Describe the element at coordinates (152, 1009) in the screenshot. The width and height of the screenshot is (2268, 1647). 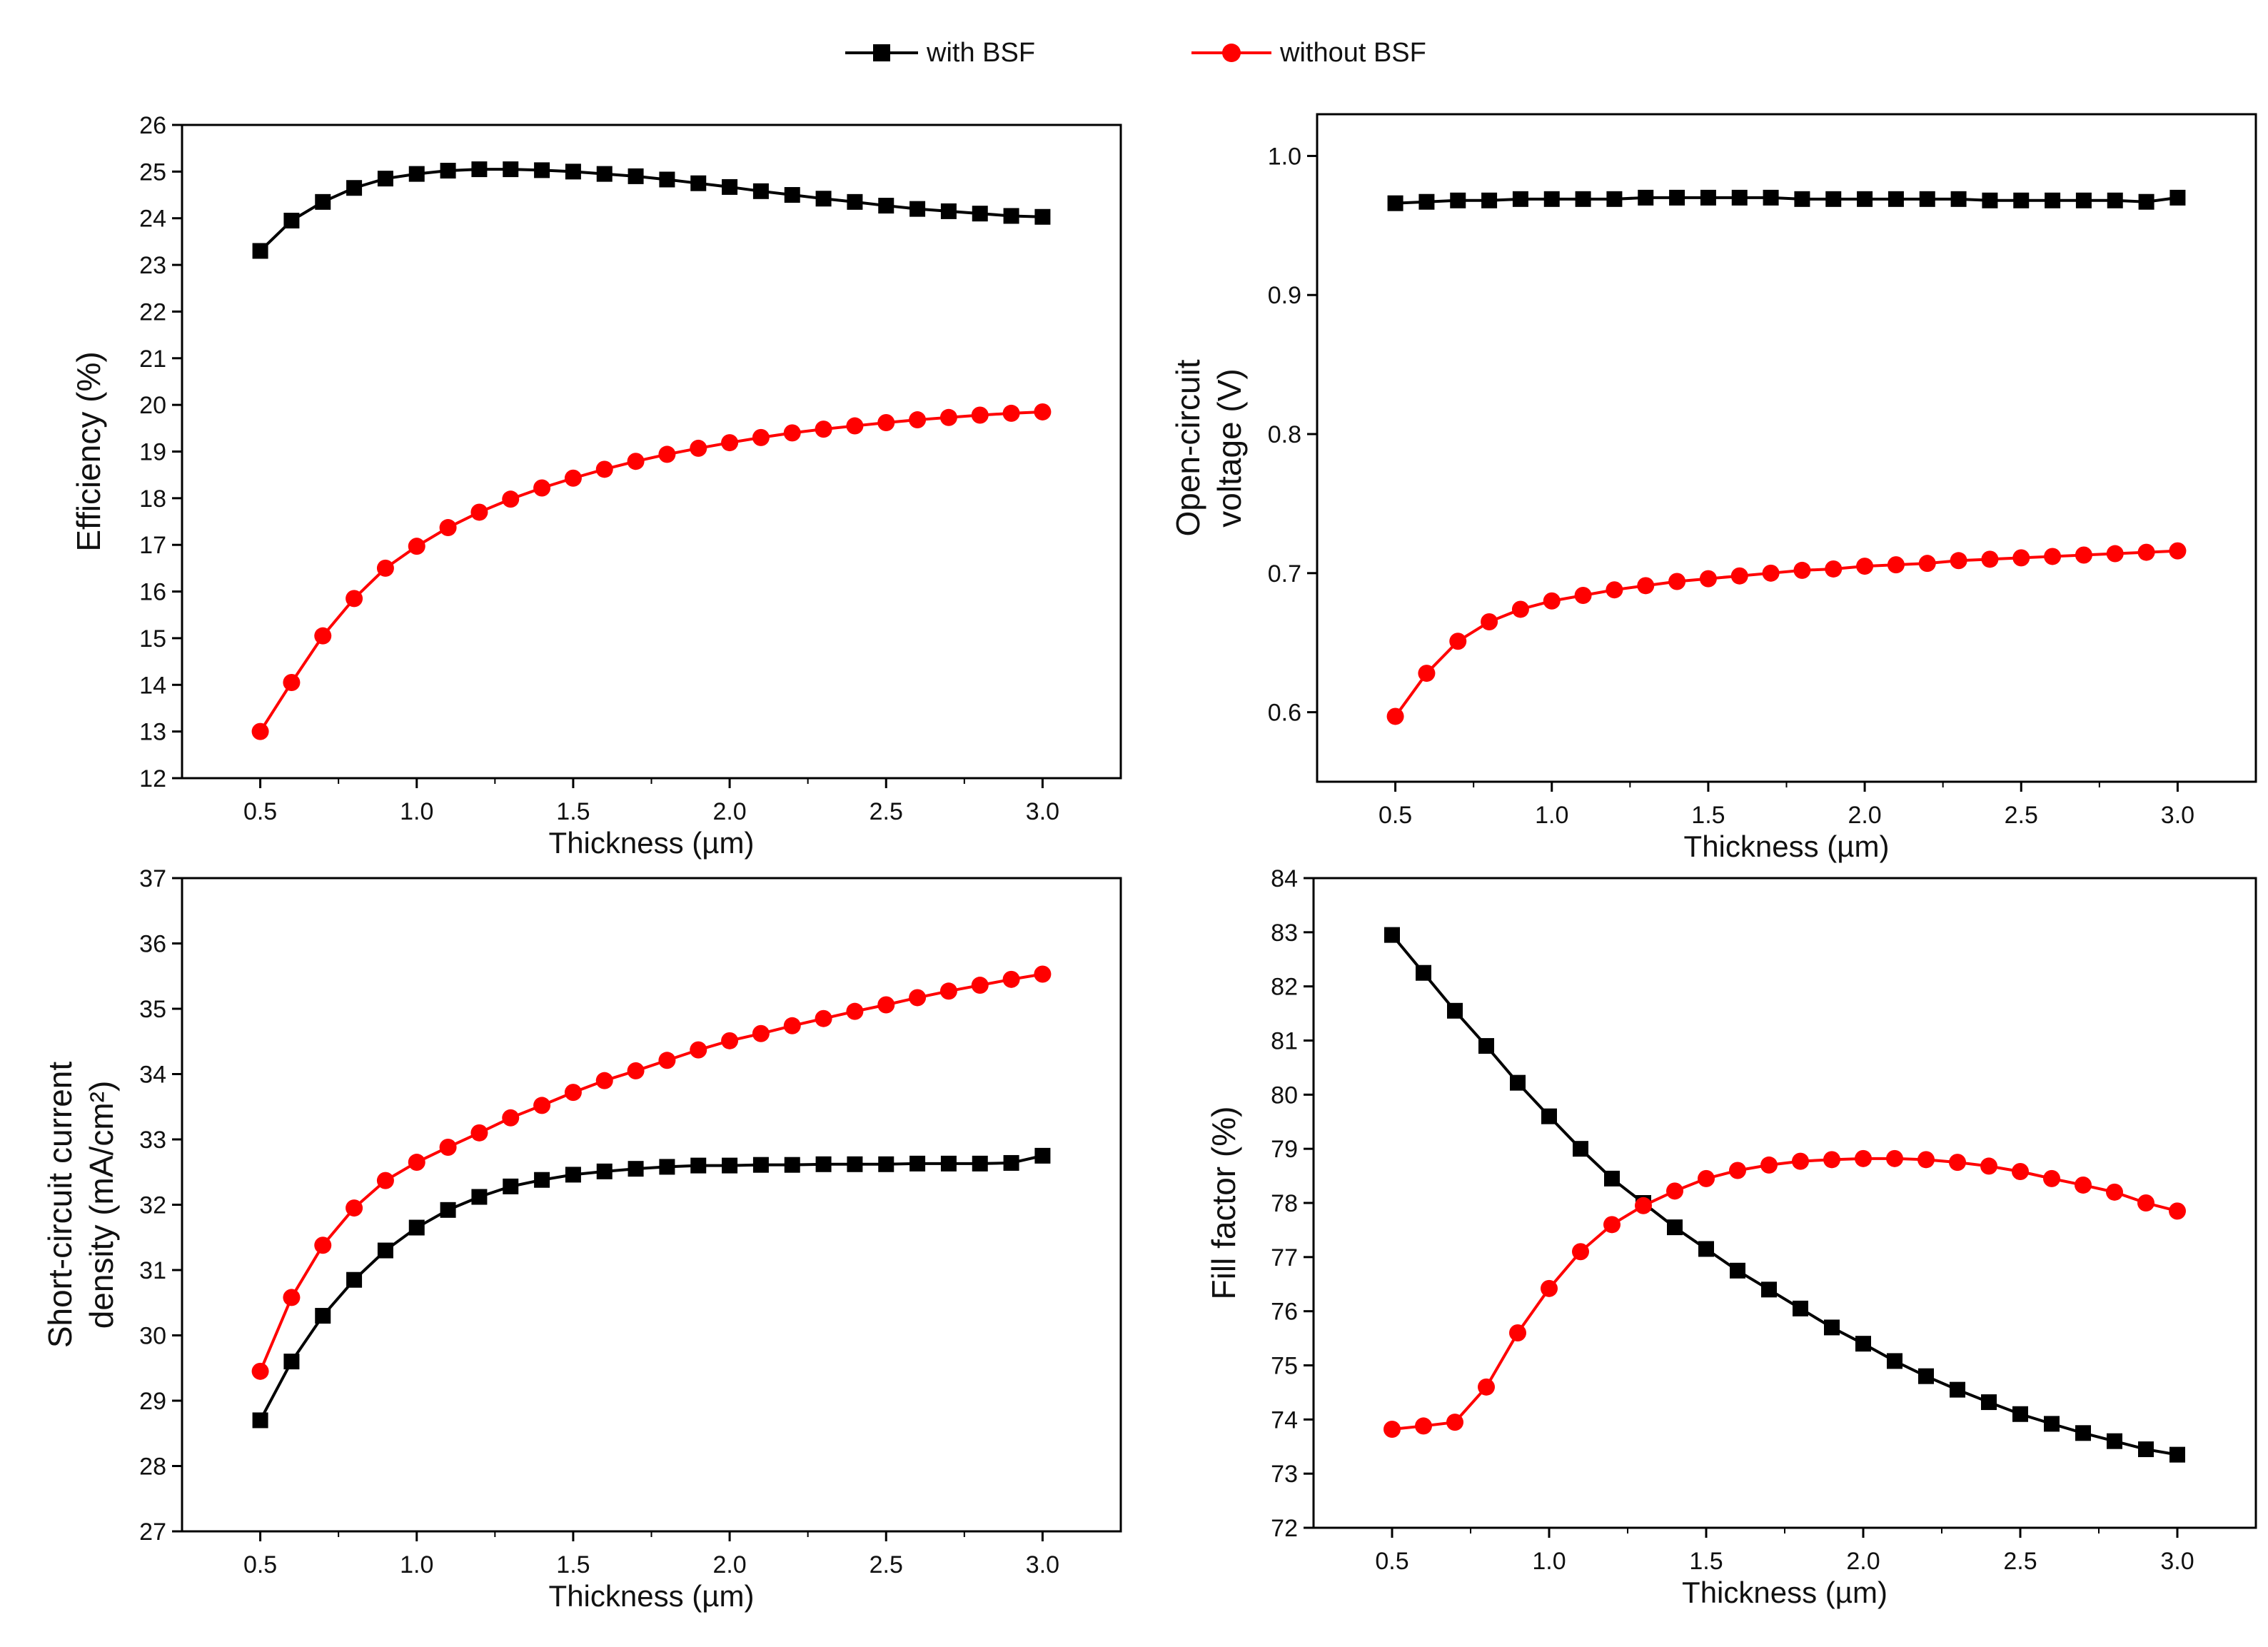
I see `y-tick-label: 35` at that location.